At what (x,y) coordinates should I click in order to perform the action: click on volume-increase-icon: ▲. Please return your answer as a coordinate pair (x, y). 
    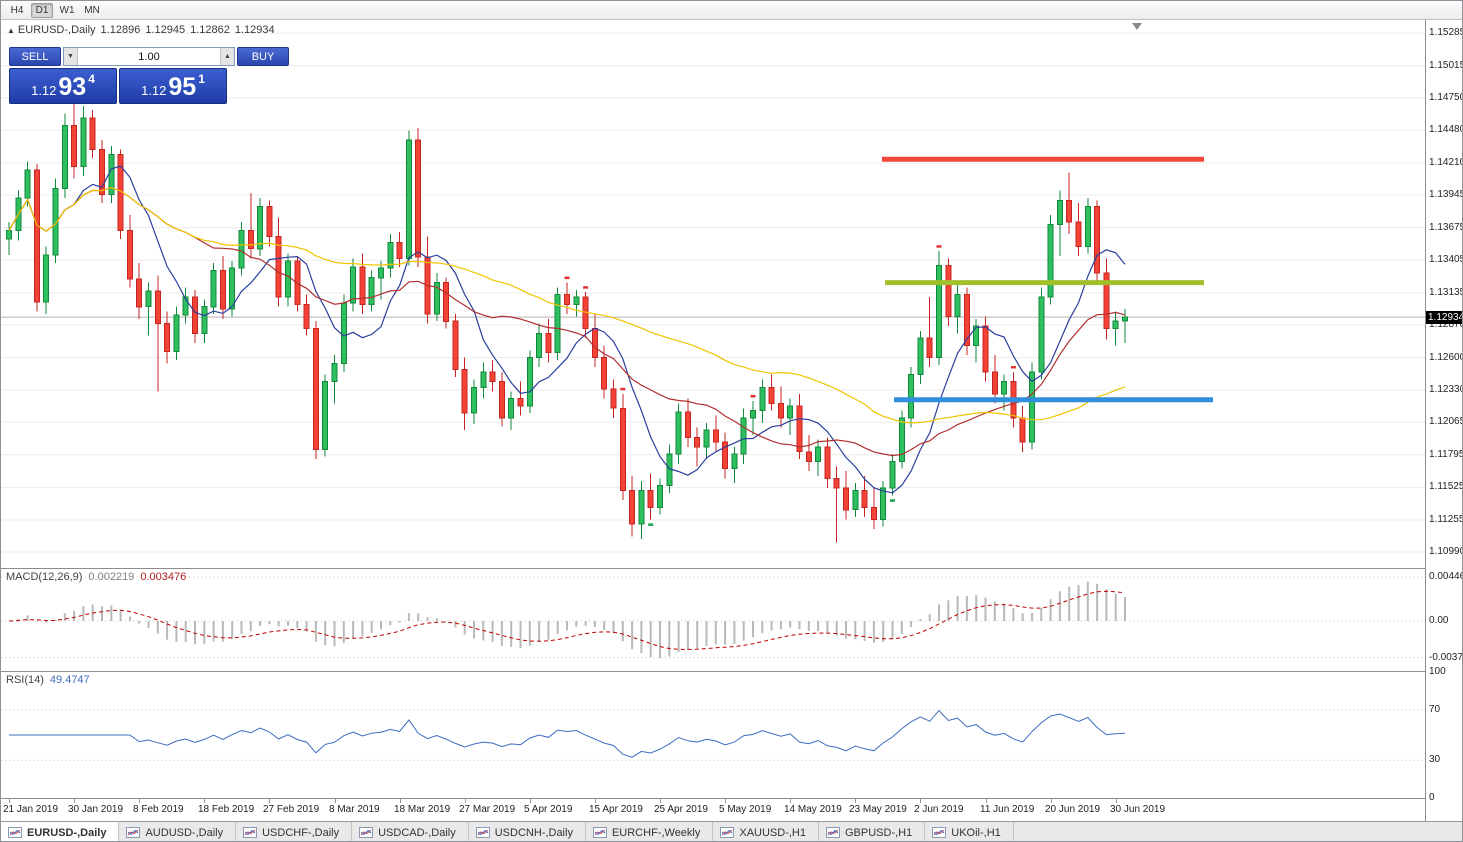
    Looking at the image, I should click on (227, 56).